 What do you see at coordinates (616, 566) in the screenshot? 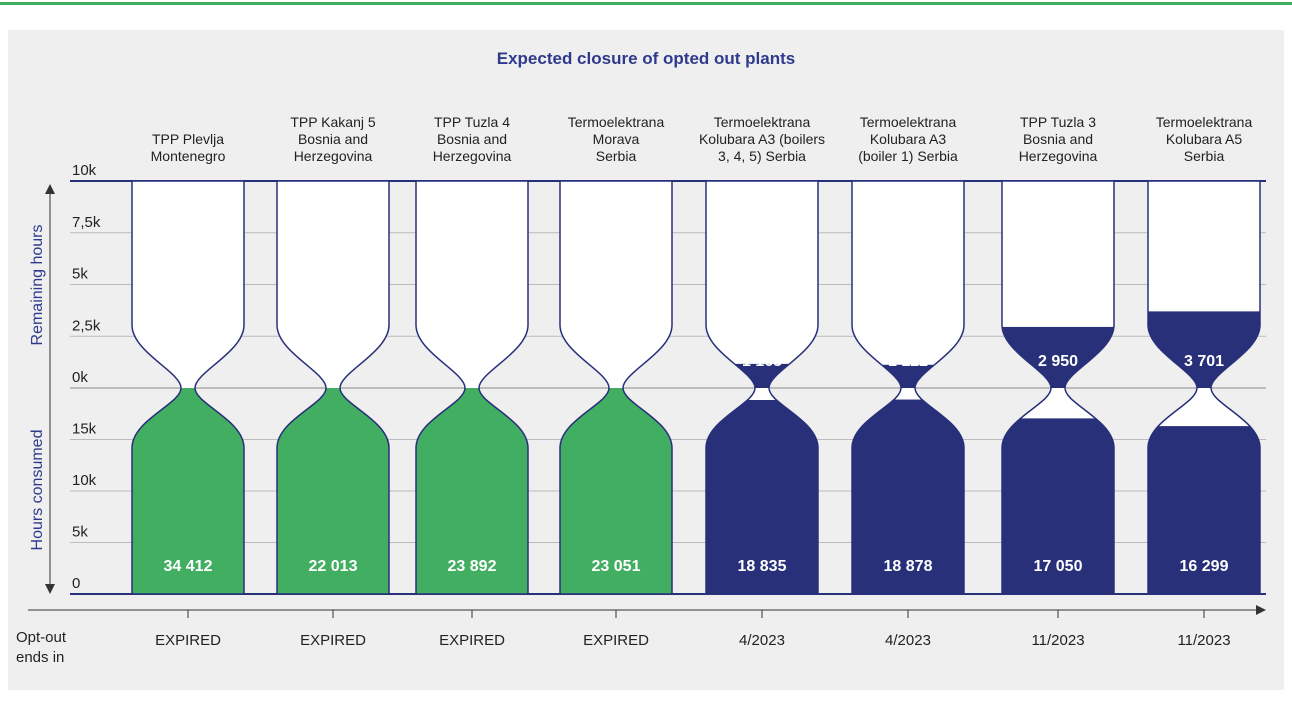
I see `consumed-label: 23 051` at bounding box center [616, 566].